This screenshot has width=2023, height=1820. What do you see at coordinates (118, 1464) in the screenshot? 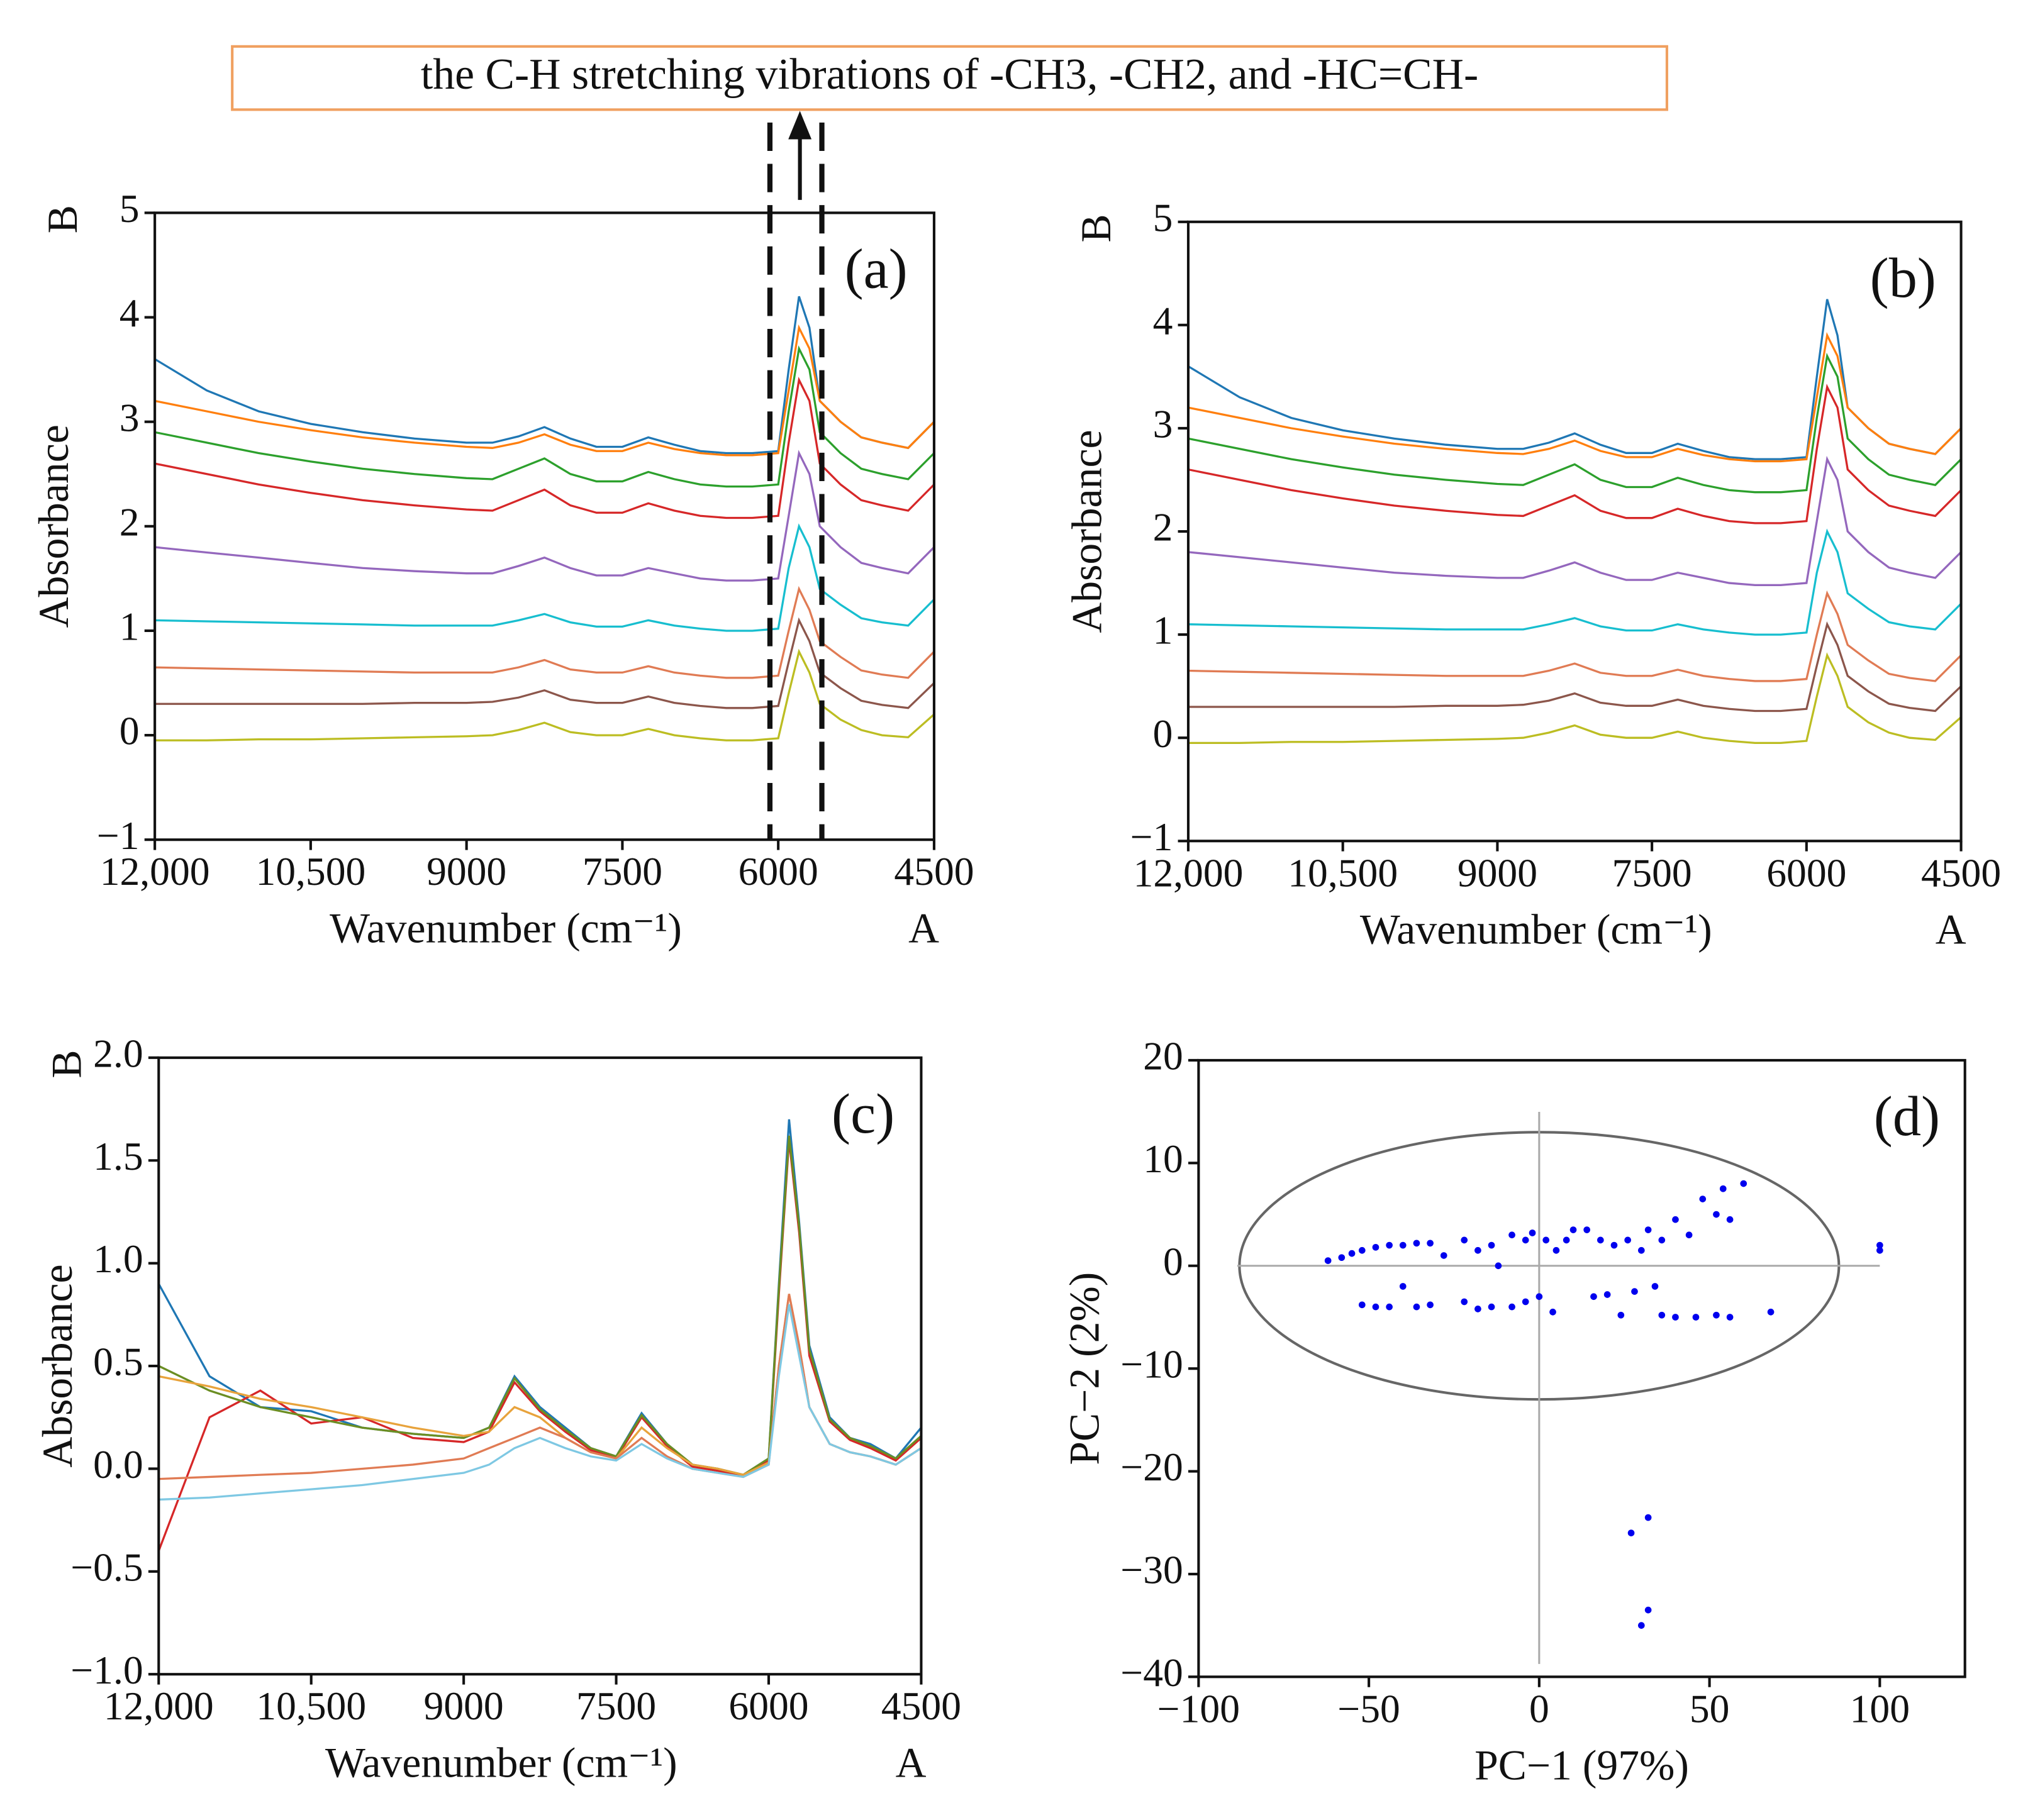
I see `y-tick-label: 0.0` at bounding box center [118, 1464].